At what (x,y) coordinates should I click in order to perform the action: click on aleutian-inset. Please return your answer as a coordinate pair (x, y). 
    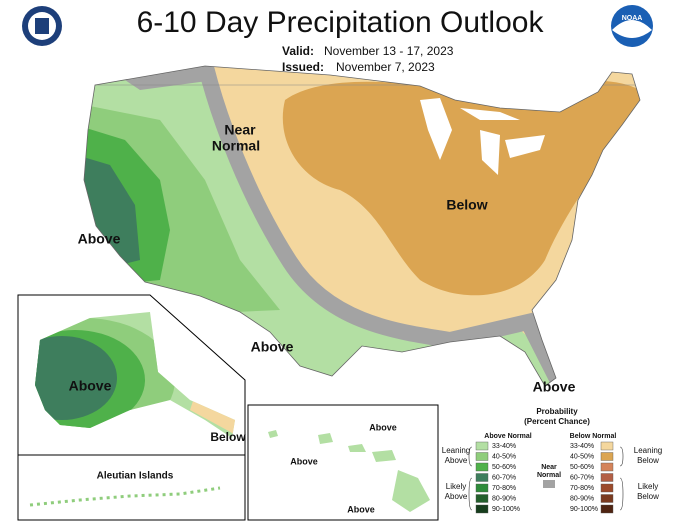
    Looking at the image, I should click on (131, 487).